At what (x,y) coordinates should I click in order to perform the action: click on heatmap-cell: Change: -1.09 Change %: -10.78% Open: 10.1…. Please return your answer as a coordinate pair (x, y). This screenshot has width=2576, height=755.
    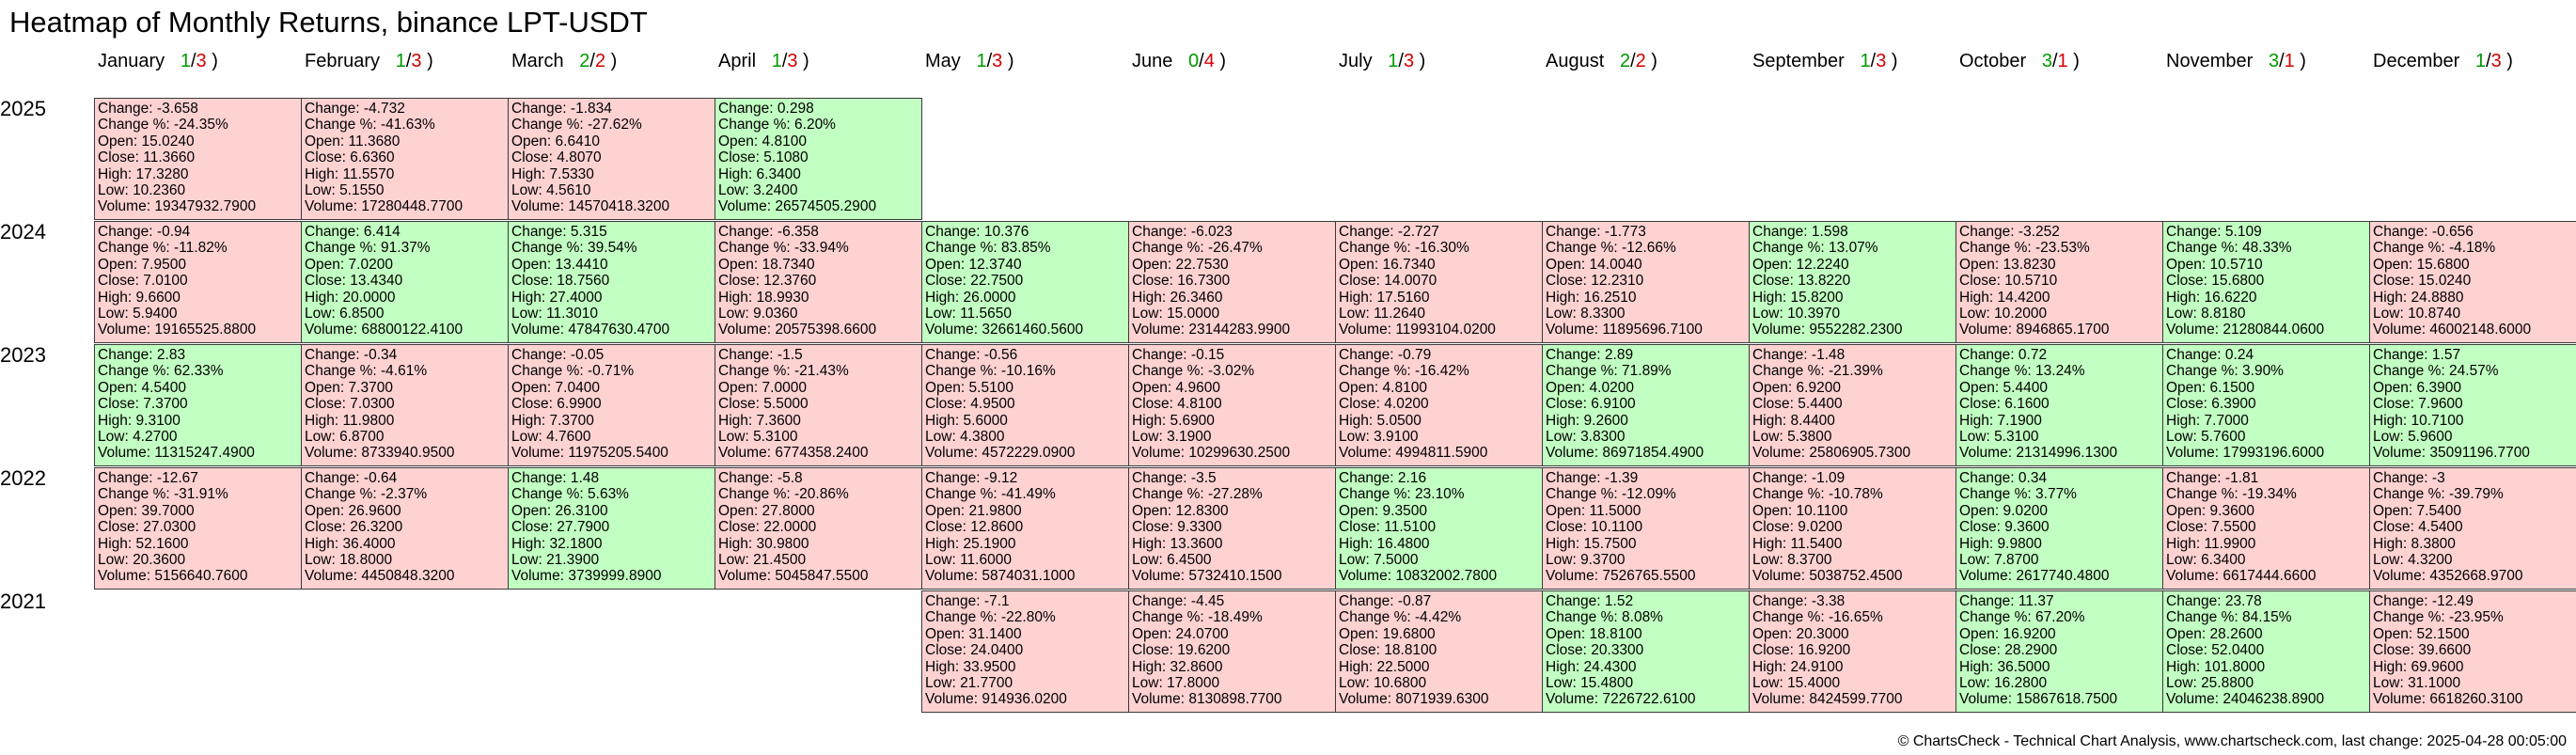
    Looking at the image, I should click on (1853, 528).